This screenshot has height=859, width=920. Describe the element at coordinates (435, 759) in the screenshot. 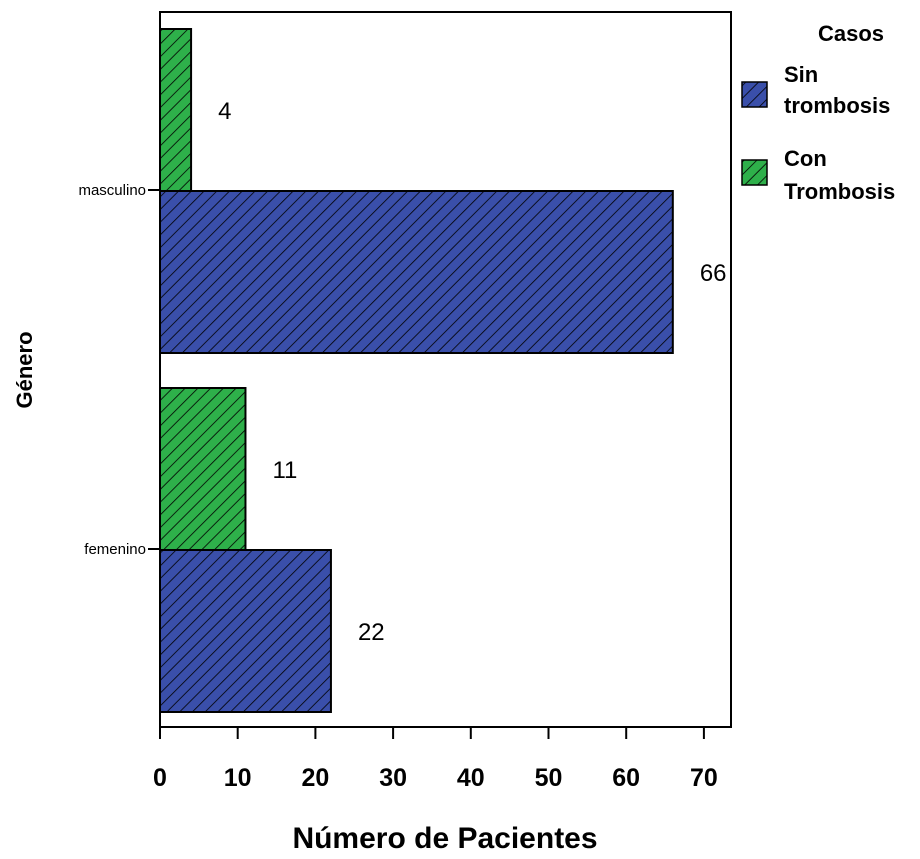

I see `x-axis: 0 10 20 30 40 50 60 70` at that location.